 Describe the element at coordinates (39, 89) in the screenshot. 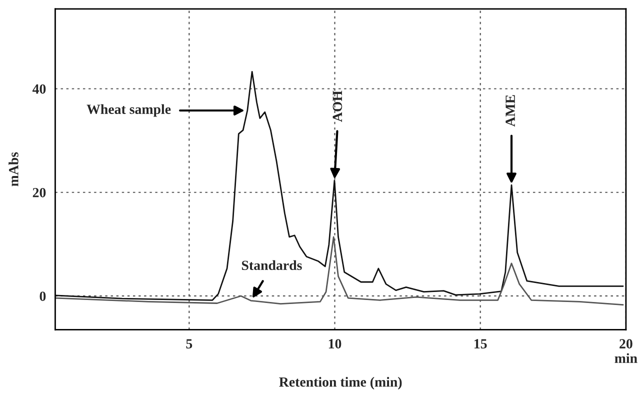

I see `y-tick-label: 40` at that location.